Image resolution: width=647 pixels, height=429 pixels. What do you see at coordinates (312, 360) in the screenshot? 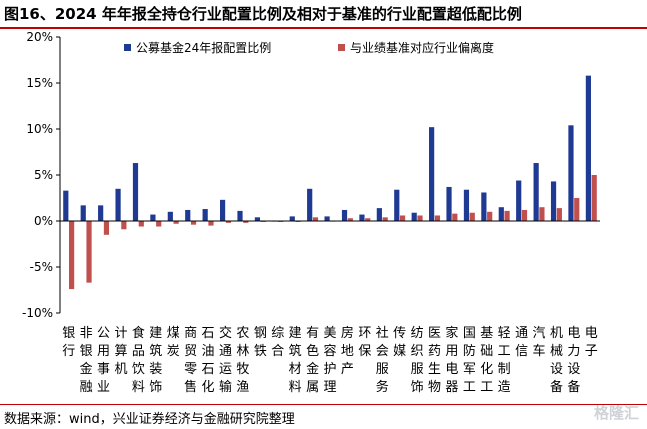
I see `x-category-label: 有色金属` at bounding box center [312, 360].